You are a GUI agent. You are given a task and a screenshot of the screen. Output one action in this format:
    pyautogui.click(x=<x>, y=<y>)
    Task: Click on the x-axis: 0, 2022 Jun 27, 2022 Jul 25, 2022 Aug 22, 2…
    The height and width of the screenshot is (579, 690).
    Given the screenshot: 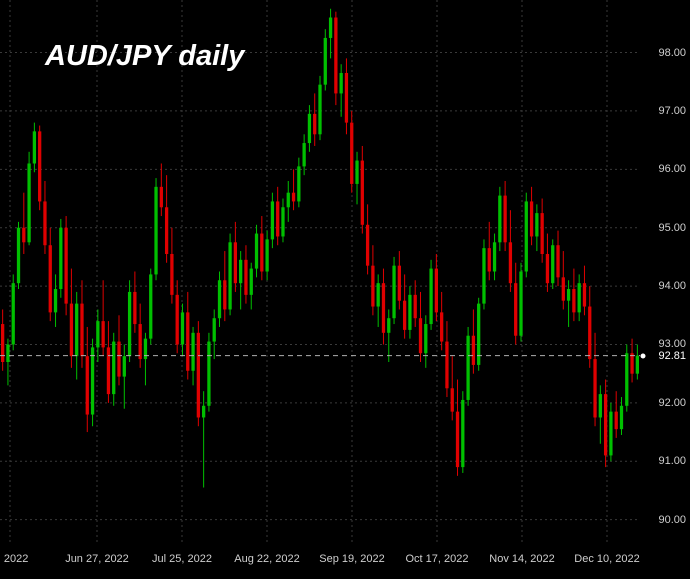 What is the action you would take?
    pyautogui.click(x=345, y=561)
    